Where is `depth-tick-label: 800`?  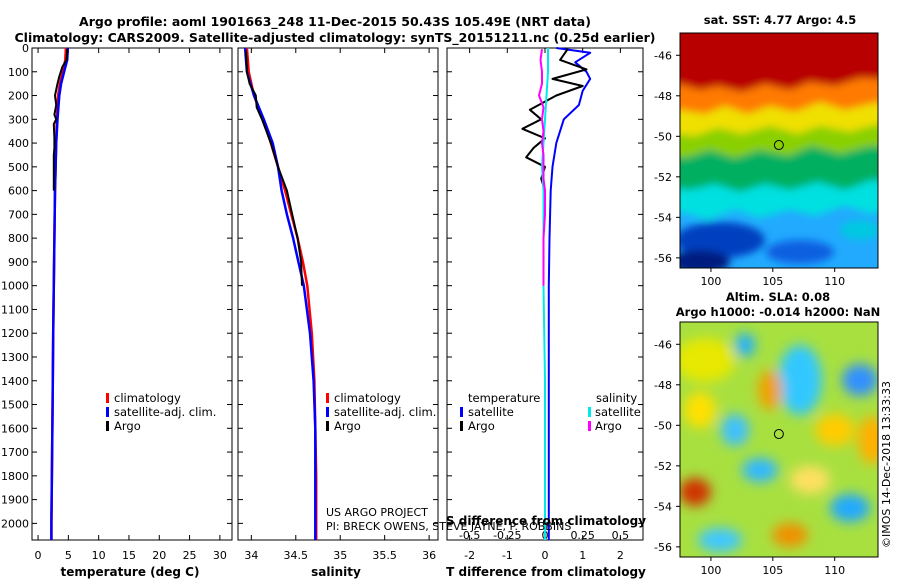 depth-tick-label: 800 is located at coordinates (18, 238).